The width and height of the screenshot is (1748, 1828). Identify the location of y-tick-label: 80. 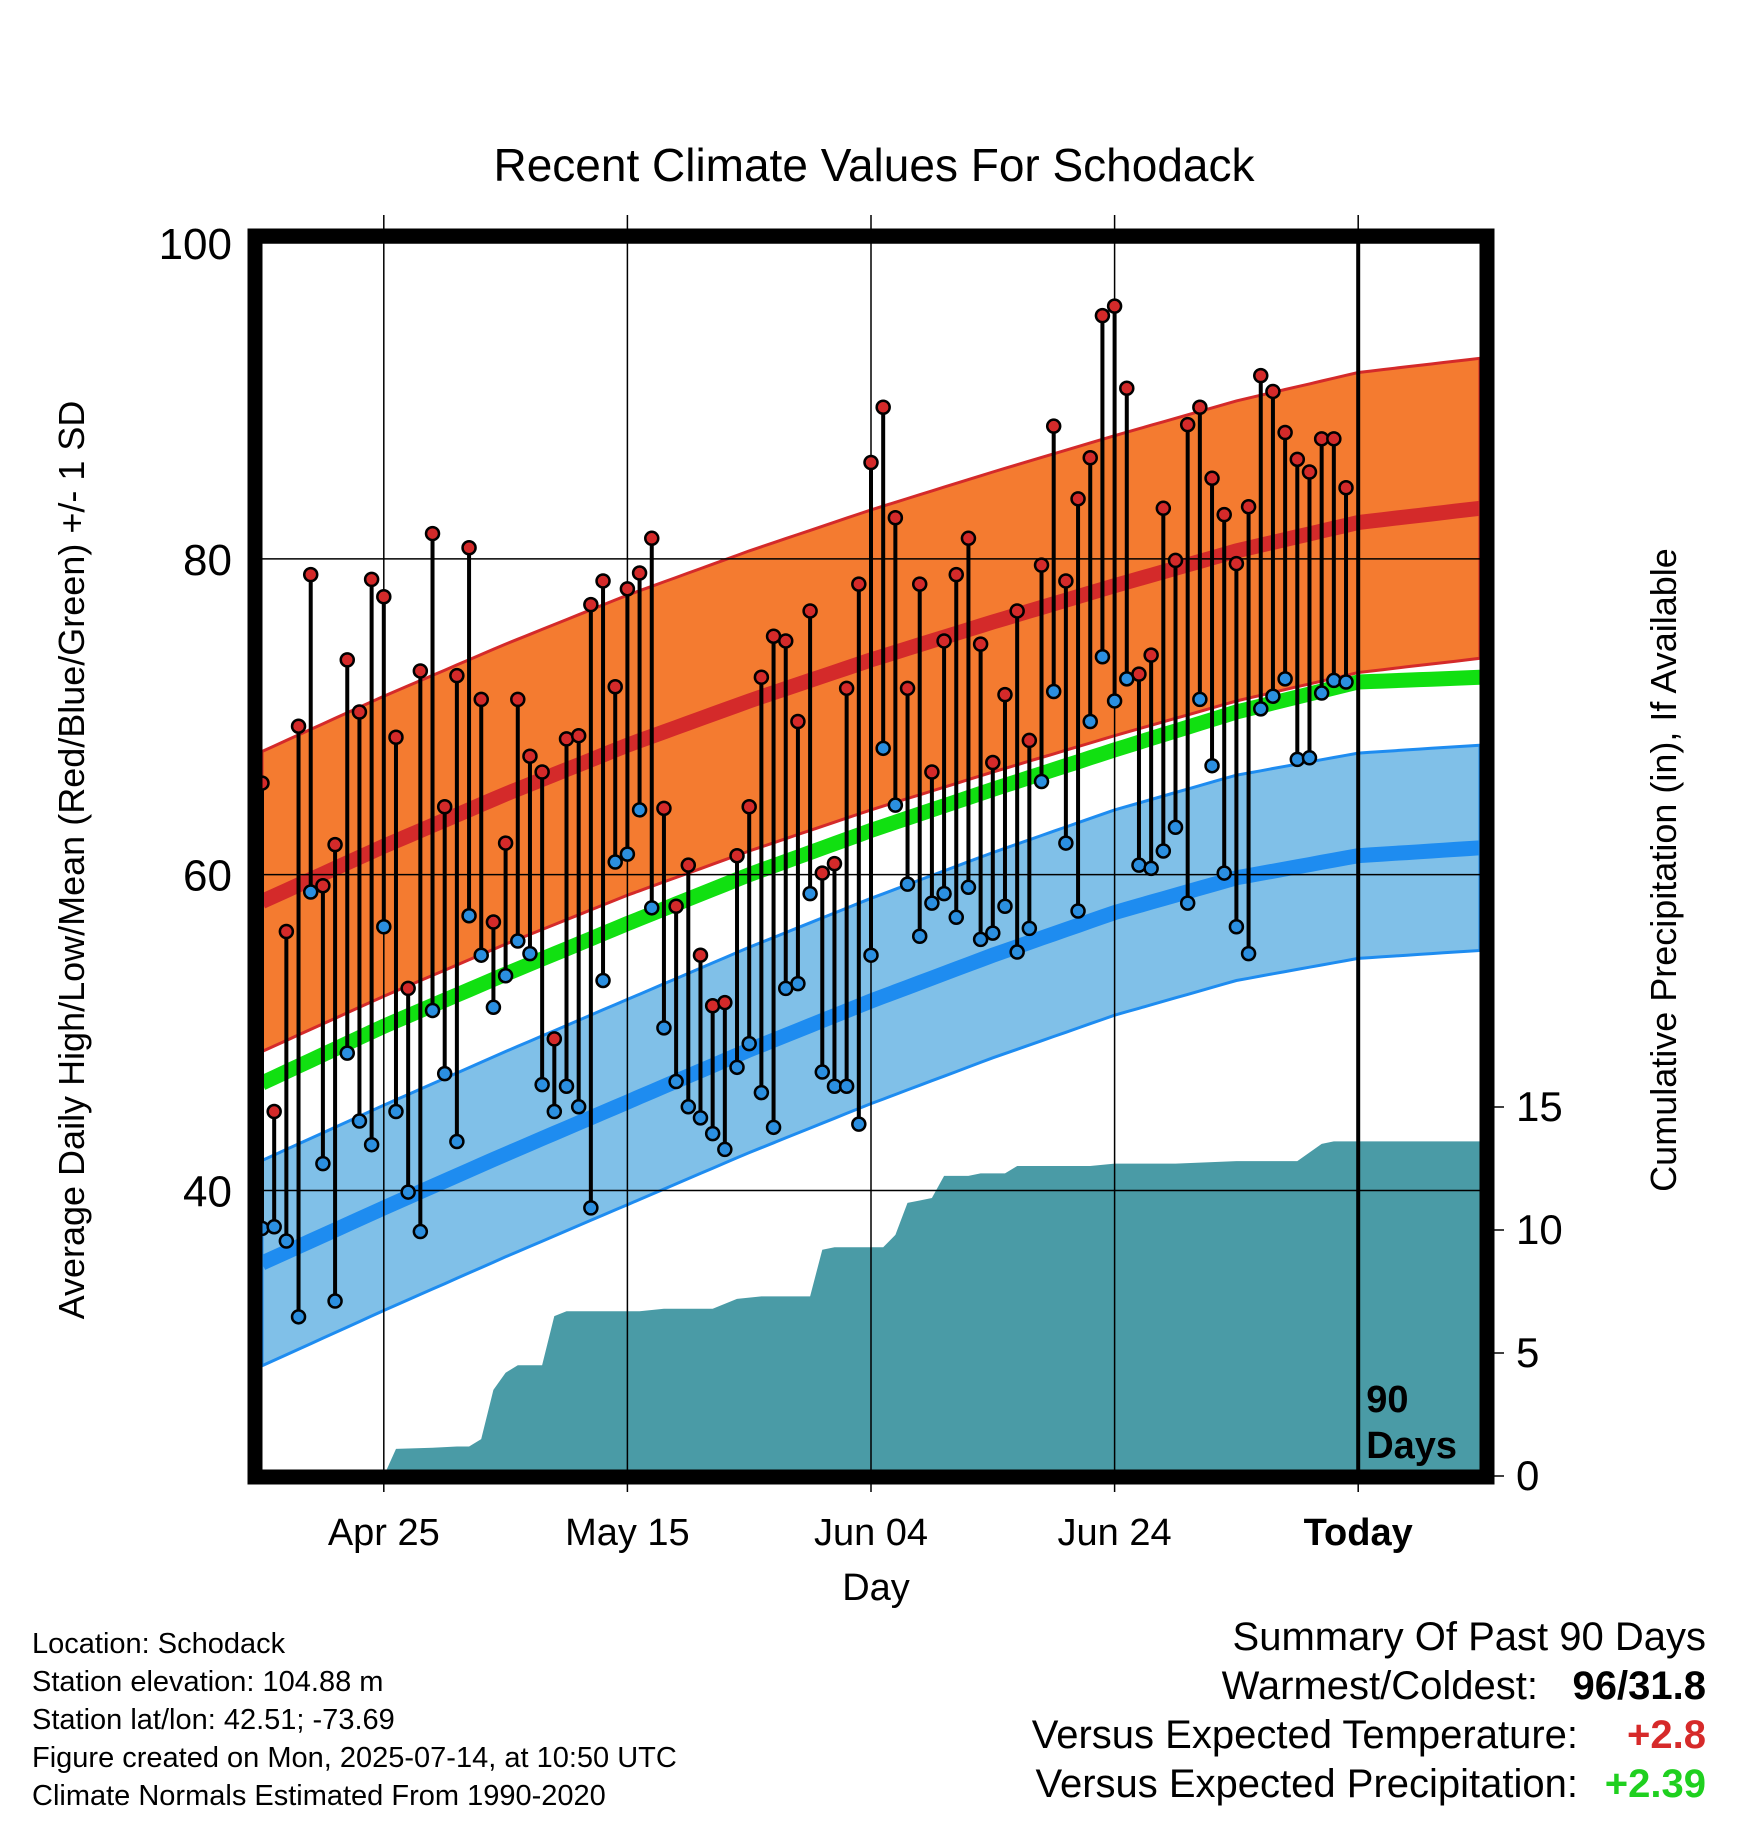
(207, 560).